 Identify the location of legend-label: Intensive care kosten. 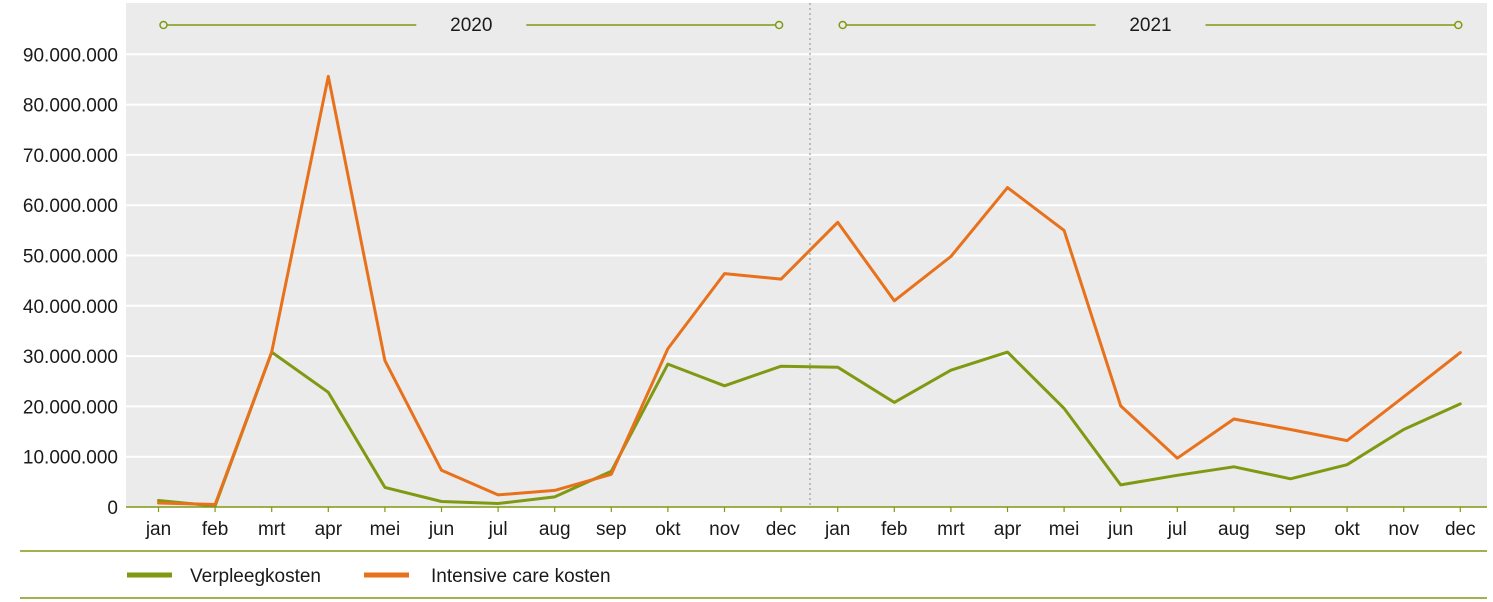
(521, 576).